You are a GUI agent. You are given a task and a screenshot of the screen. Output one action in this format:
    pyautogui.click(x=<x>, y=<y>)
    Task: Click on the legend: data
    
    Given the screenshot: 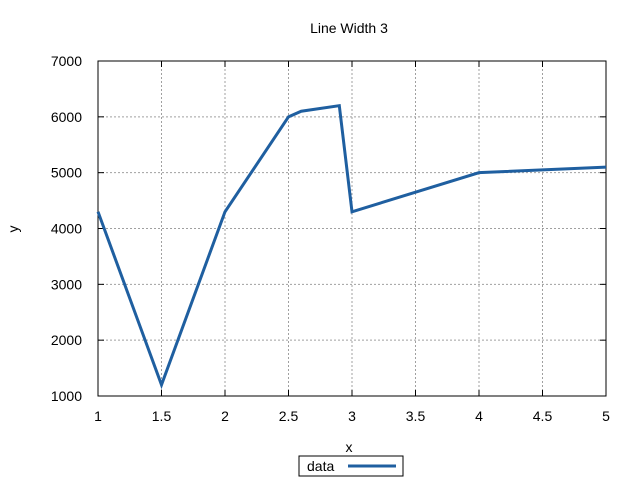 What is the action you would take?
    pyautogui.click(x=351, y=466)
    